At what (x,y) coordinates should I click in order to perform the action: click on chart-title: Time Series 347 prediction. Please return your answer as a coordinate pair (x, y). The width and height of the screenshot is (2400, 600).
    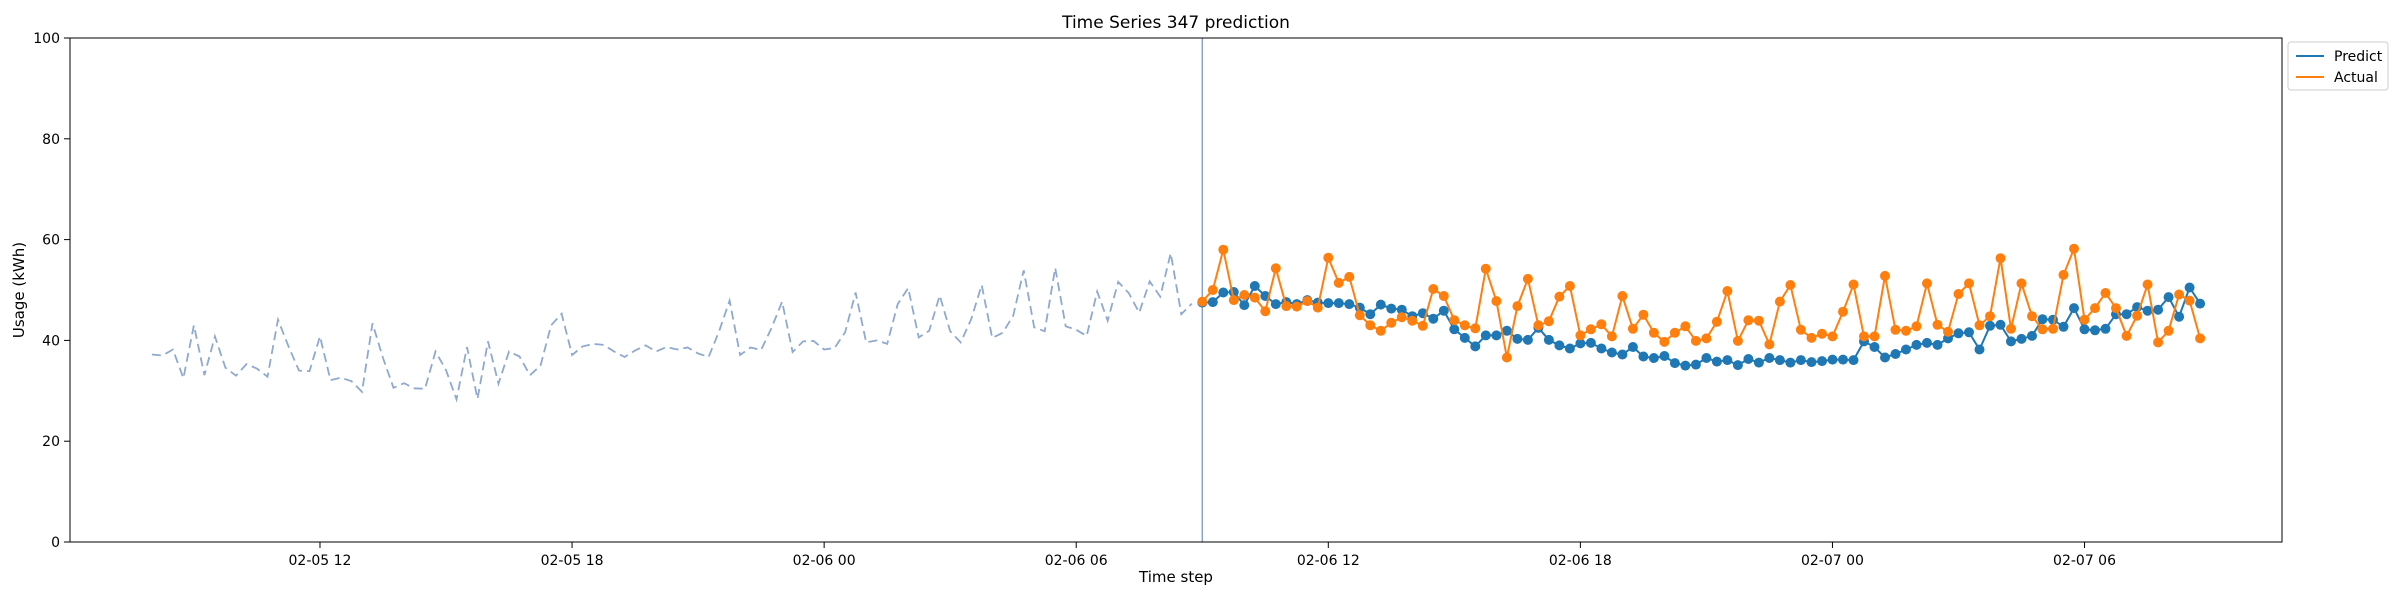
    Looking at the image, I should click on (1175, 23).